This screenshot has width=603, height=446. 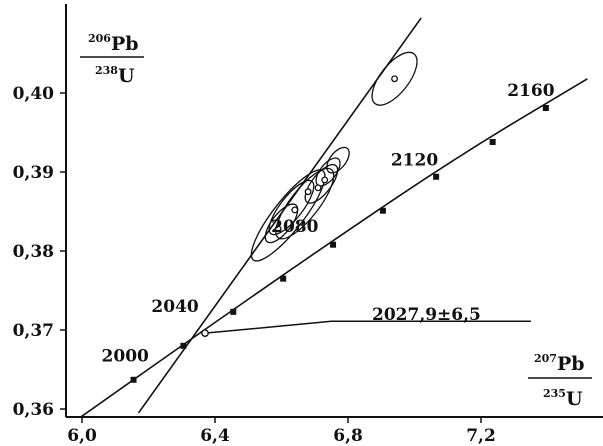 What do you see at coordinates (481, 436) in the screenshot?
I see `x-tick-label: 7,2` at bounding box center [481, 436].